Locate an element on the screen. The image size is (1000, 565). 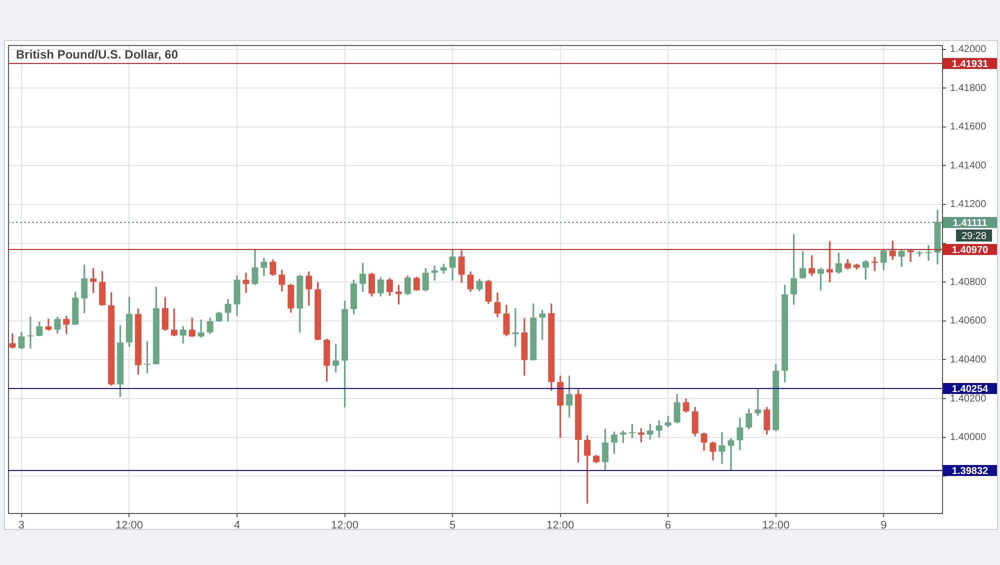
y-tick-label: 1.42000 is located at coordinates (968, 50).